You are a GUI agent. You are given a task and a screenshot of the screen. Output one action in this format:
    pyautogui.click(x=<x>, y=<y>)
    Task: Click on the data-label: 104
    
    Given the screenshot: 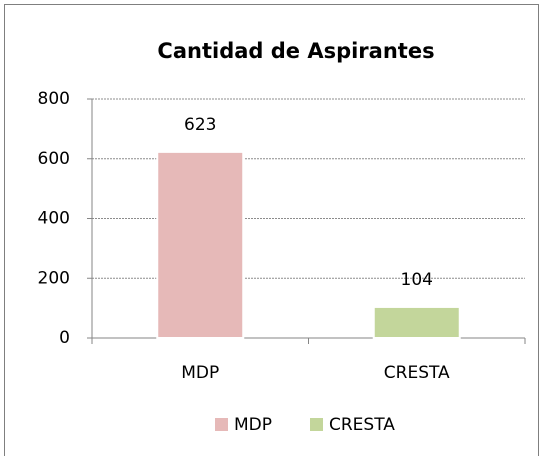 What is the action you would take?
    pyautogui.click(x=417, y=280)
    